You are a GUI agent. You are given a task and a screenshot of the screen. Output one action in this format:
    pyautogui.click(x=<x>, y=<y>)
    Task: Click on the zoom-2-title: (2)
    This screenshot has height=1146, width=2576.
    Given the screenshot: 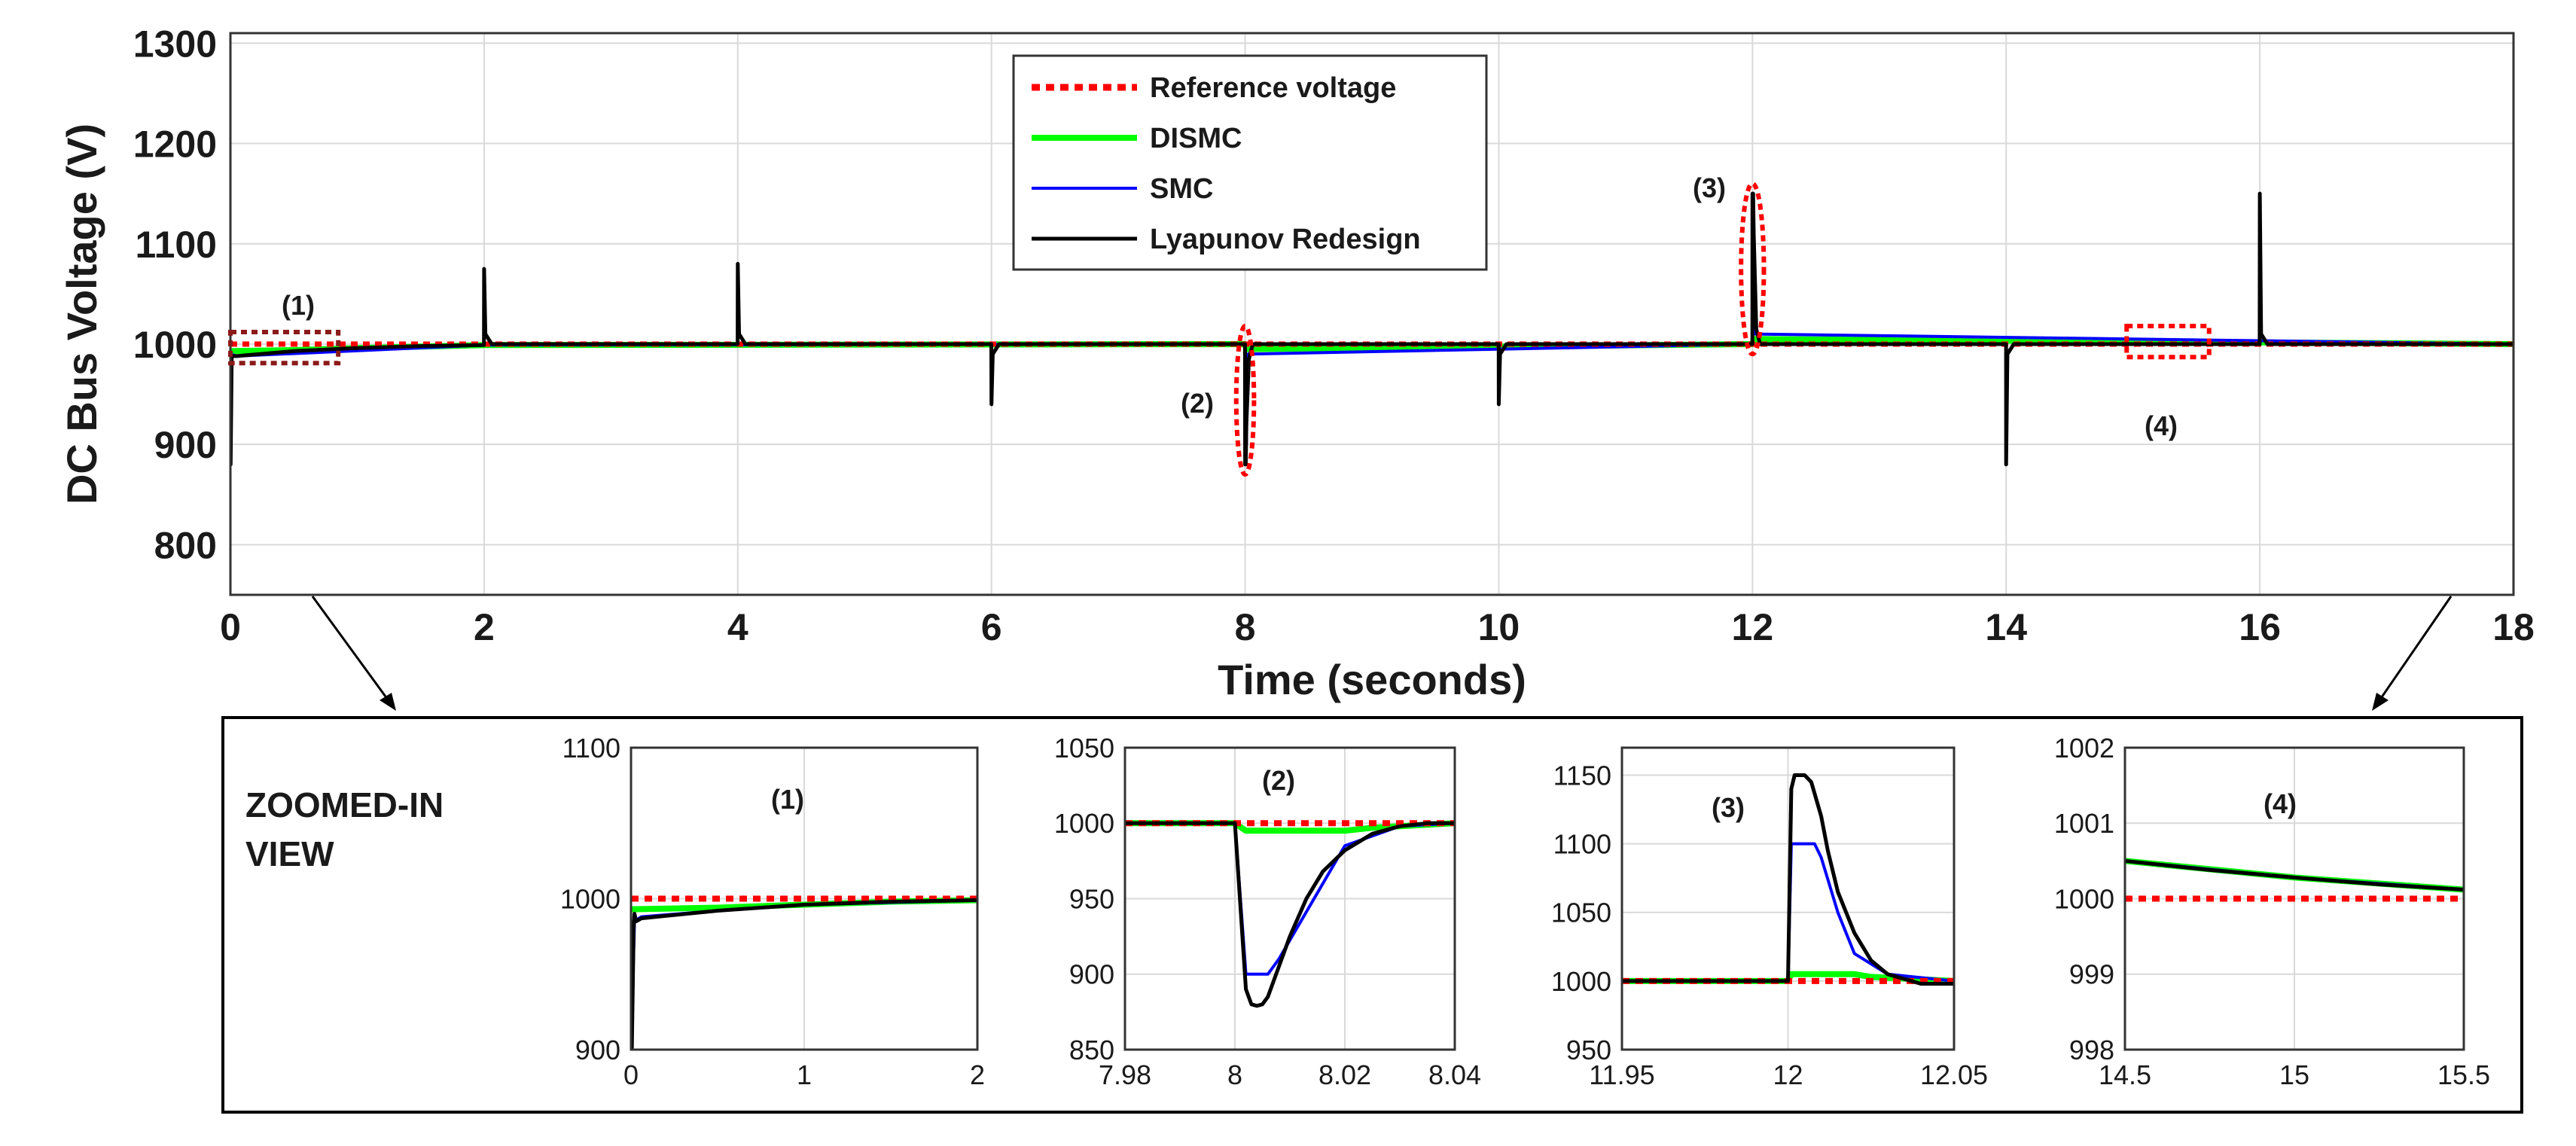 What is the action you would take?
    pyautogui.click(x=1278, y=780)
    